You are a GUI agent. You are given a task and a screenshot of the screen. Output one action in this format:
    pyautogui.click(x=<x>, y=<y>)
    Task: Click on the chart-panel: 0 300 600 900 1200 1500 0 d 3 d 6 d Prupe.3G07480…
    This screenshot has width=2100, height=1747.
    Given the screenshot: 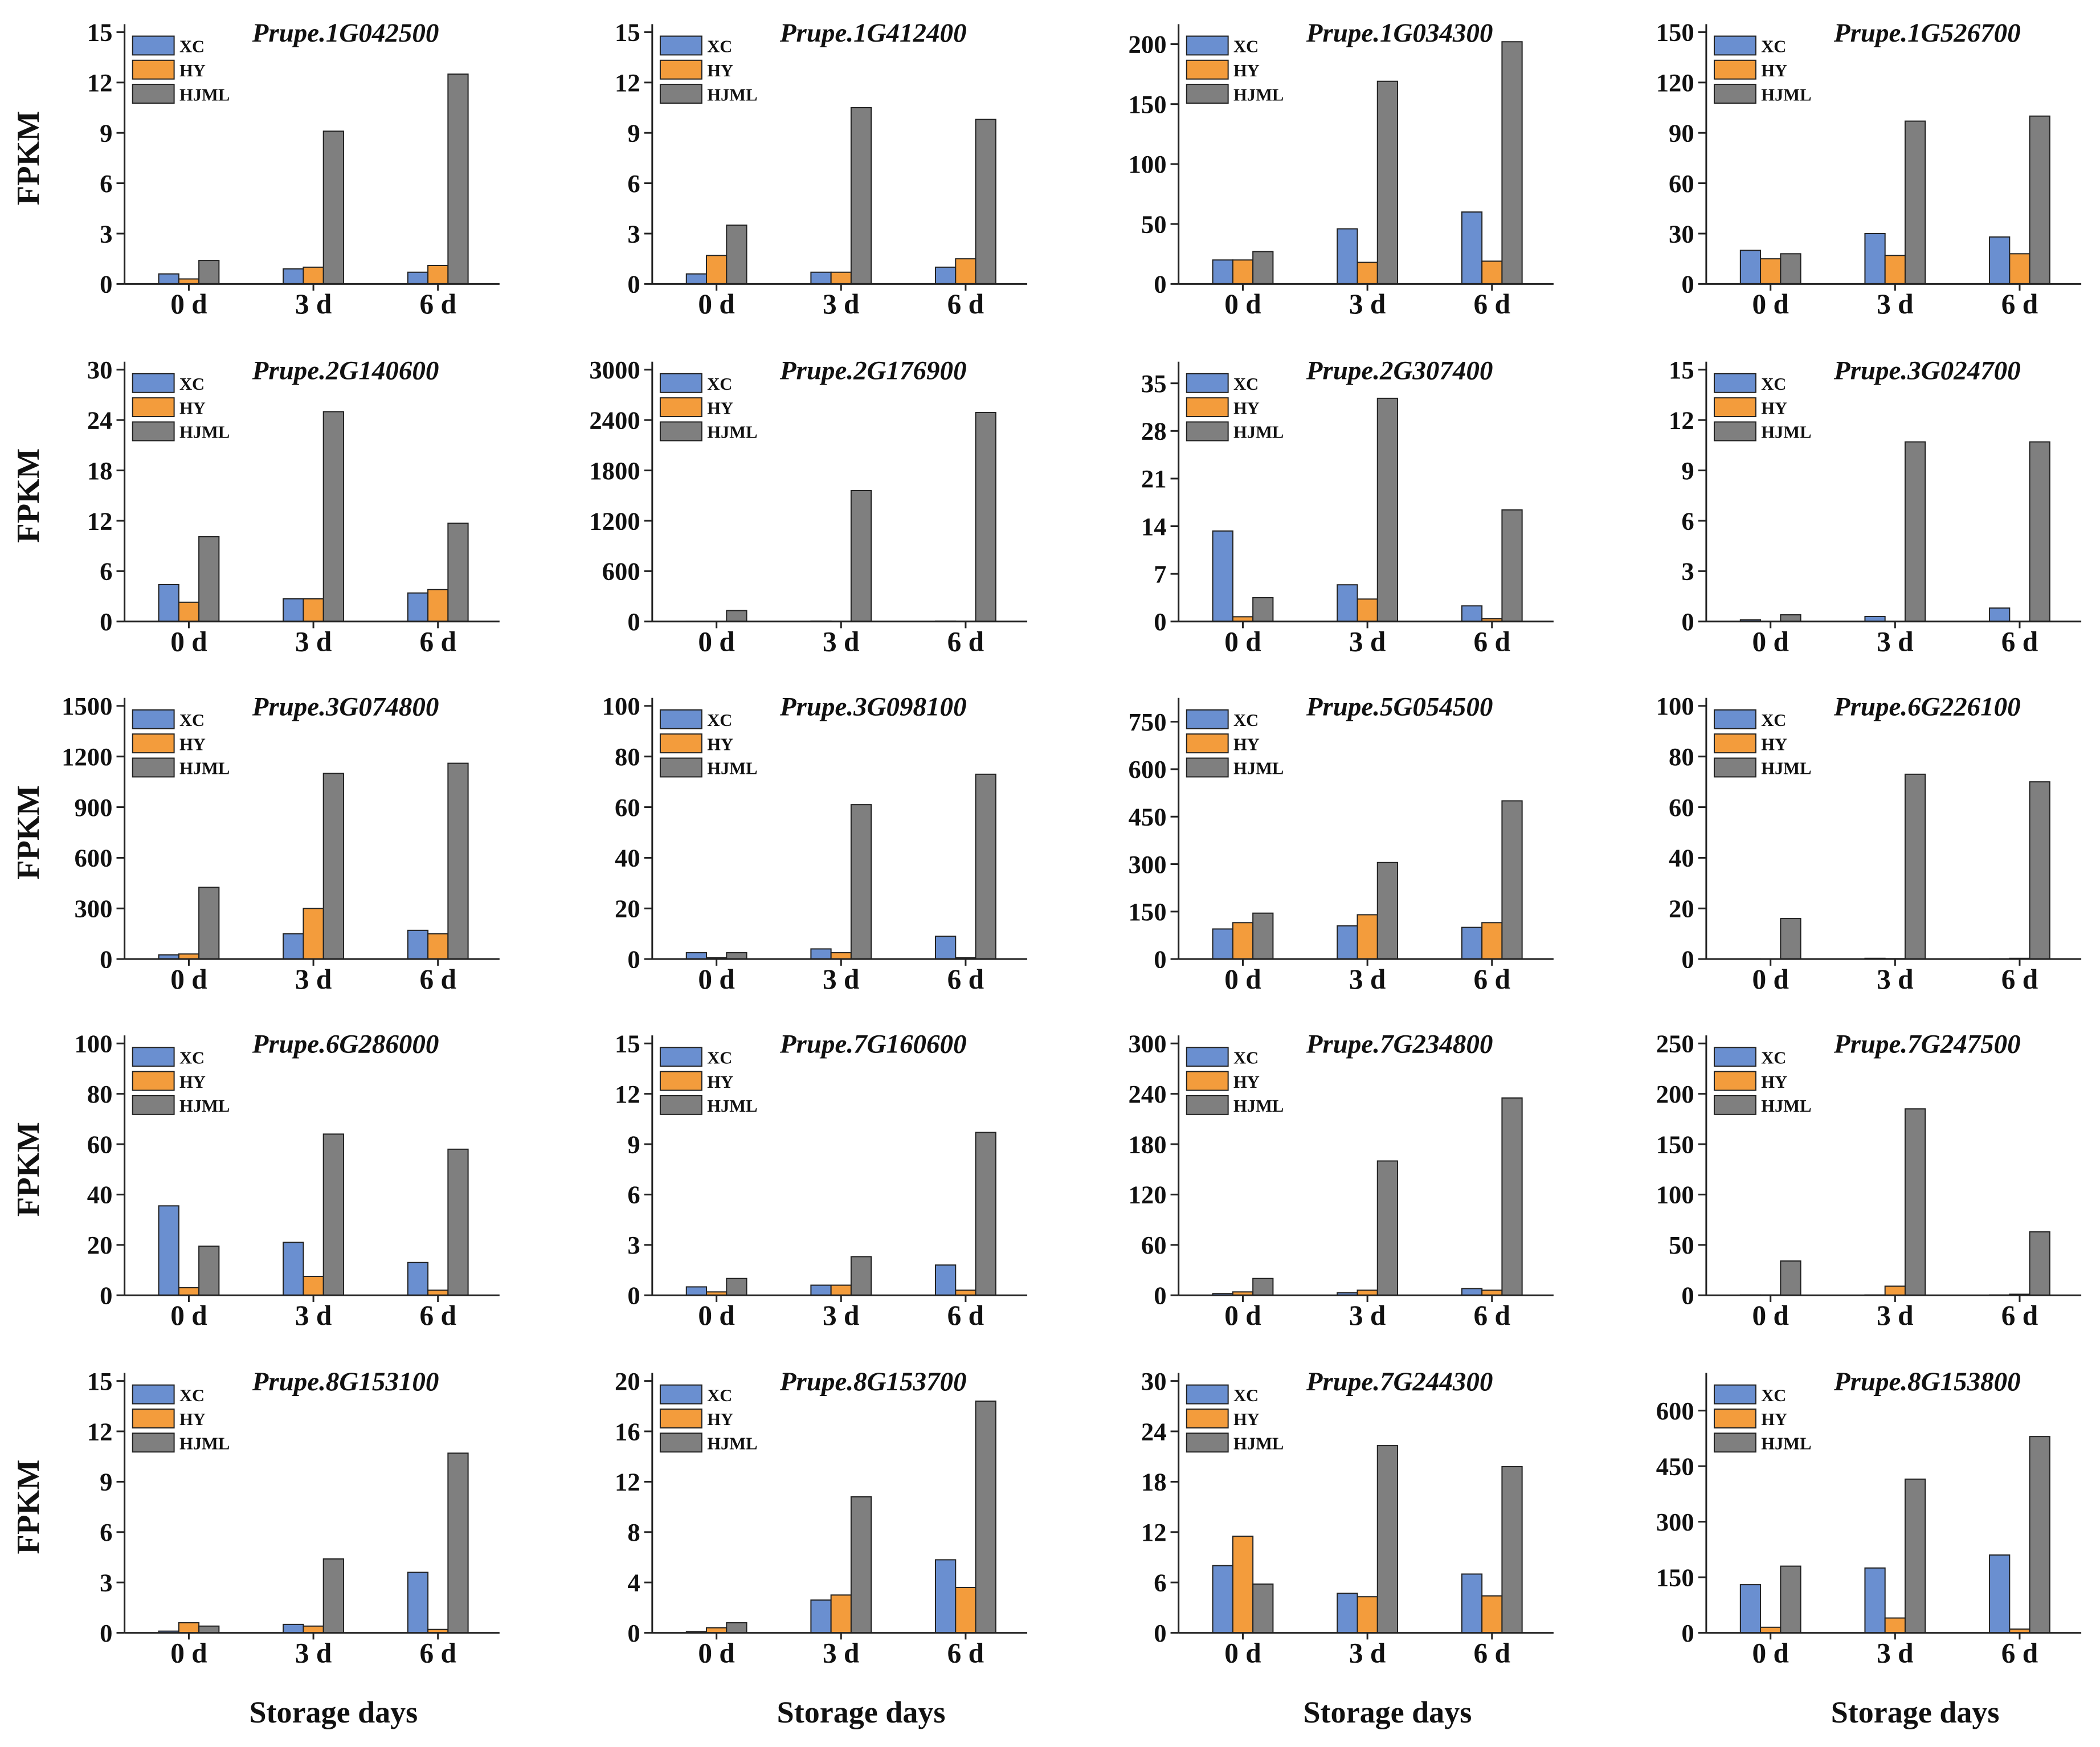 What is the action you would take?
    pyautogui.click(x=281, y=844)
    